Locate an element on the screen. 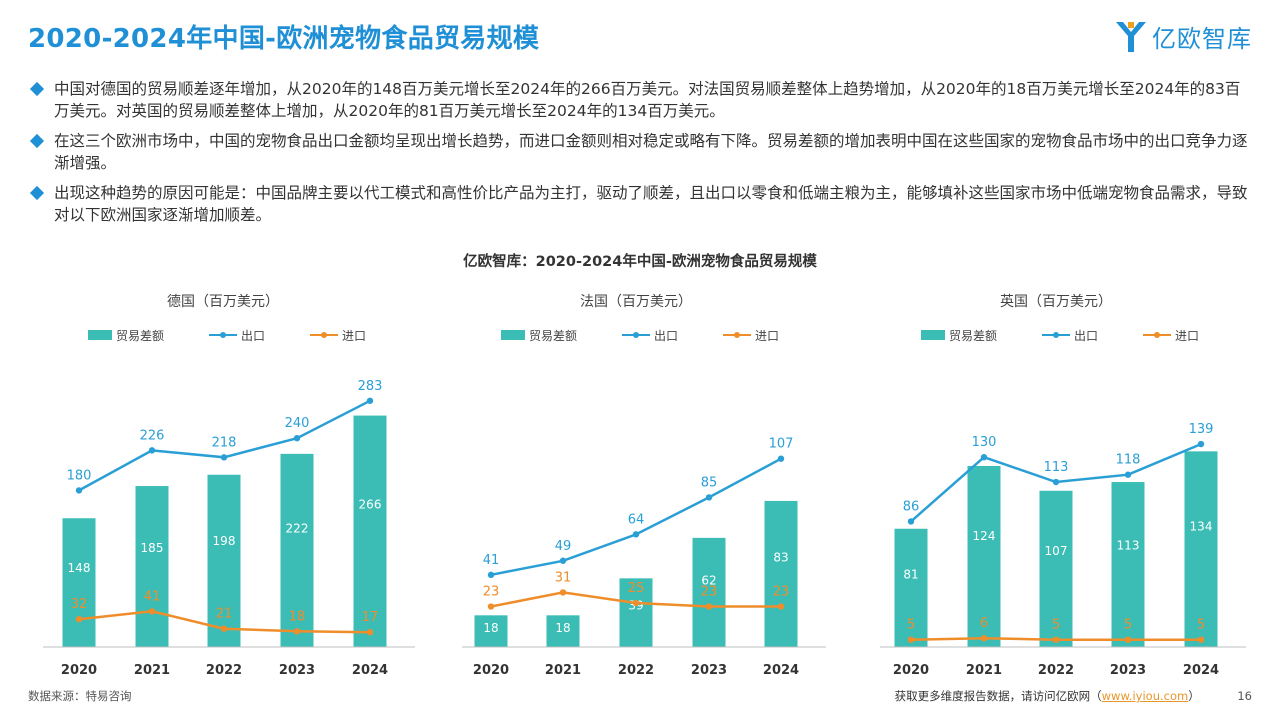 This screenshot has height=720, width=1280. footer-more-text: 获取更多维度报告数据，请访问亿欧网（ is located at coordinates (998, 696).